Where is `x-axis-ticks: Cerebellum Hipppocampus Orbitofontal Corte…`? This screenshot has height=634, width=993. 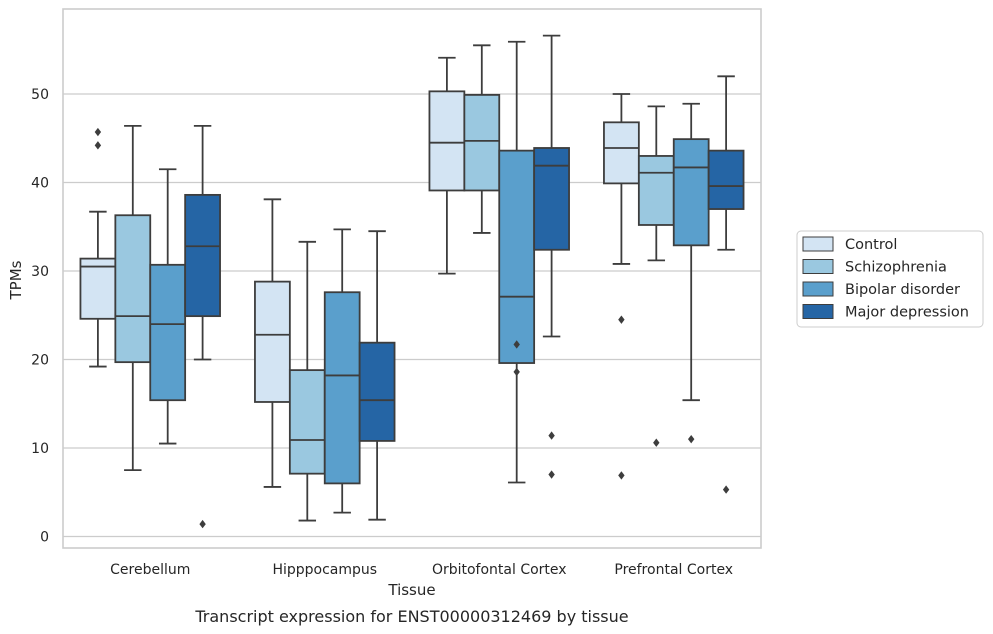
x-axis-ticks: Cerebellum Hipppocampus Orbitofontal Corte… is located at coordinates (421, 570).